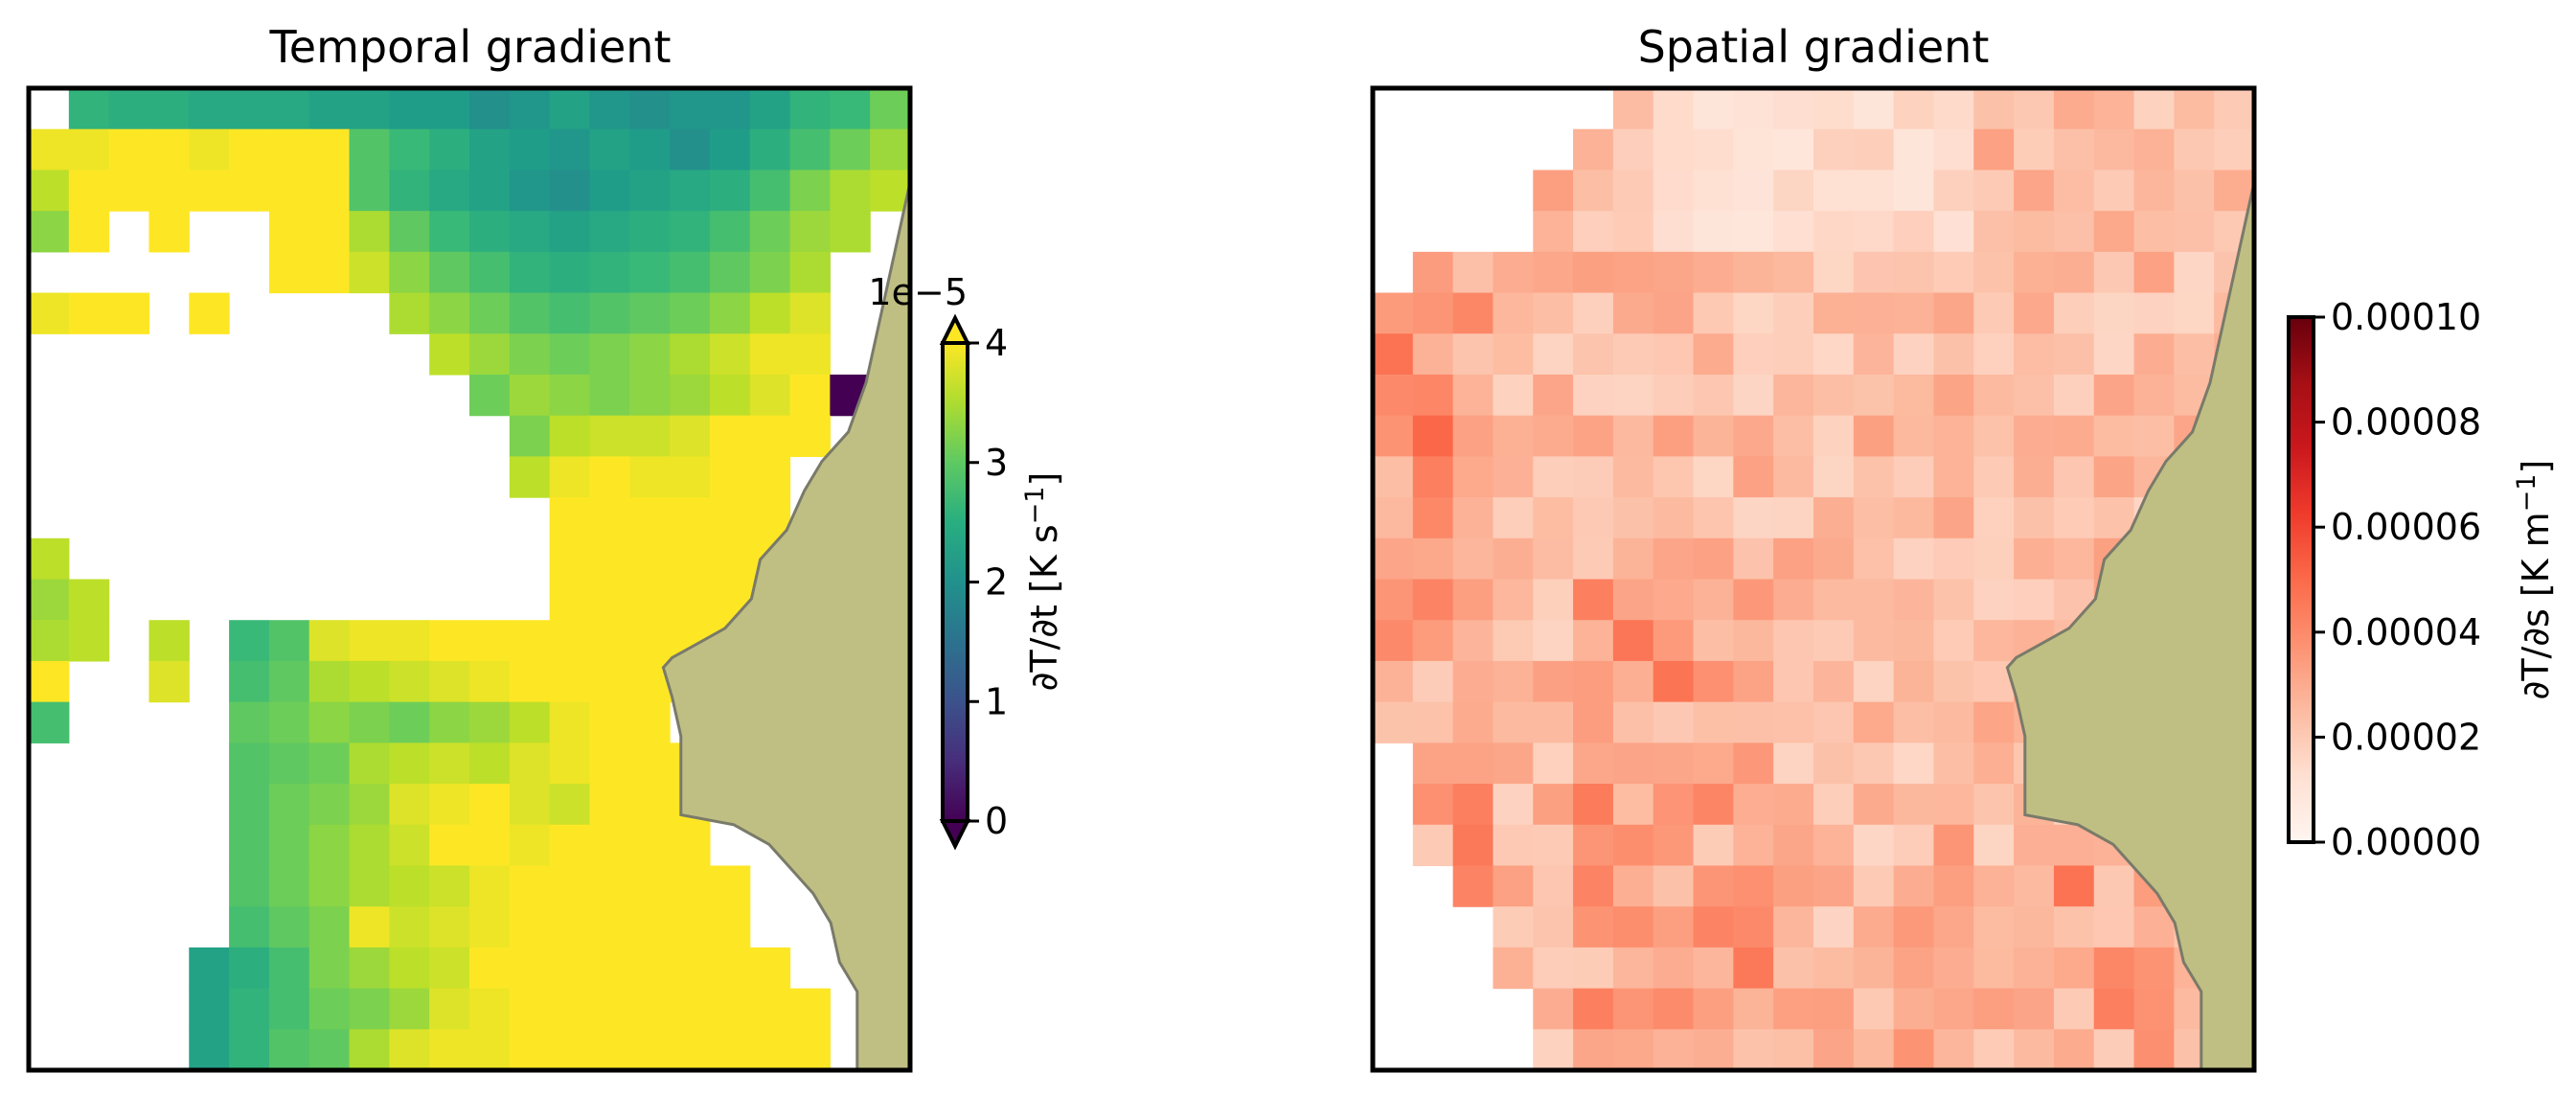 Image resolution: width=2576 pixels, height=1097 pixels. What do you see at coordinates (918, 292) in the screenshot?
I see `colorbar-offset-text-temporal: 1e−5` at bounding box center [918, 292].